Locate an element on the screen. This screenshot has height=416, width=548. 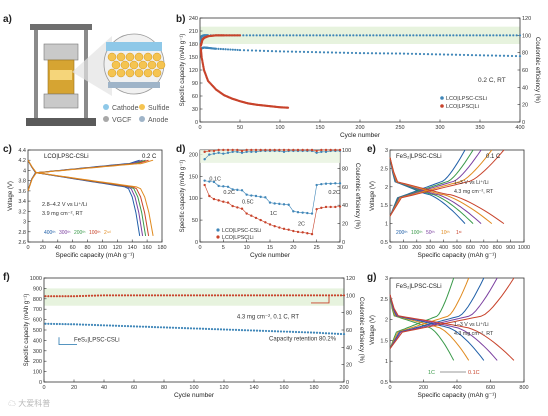
chart-c-title: LCO|LPSC-CSLi is located at coordinates (66, 157).